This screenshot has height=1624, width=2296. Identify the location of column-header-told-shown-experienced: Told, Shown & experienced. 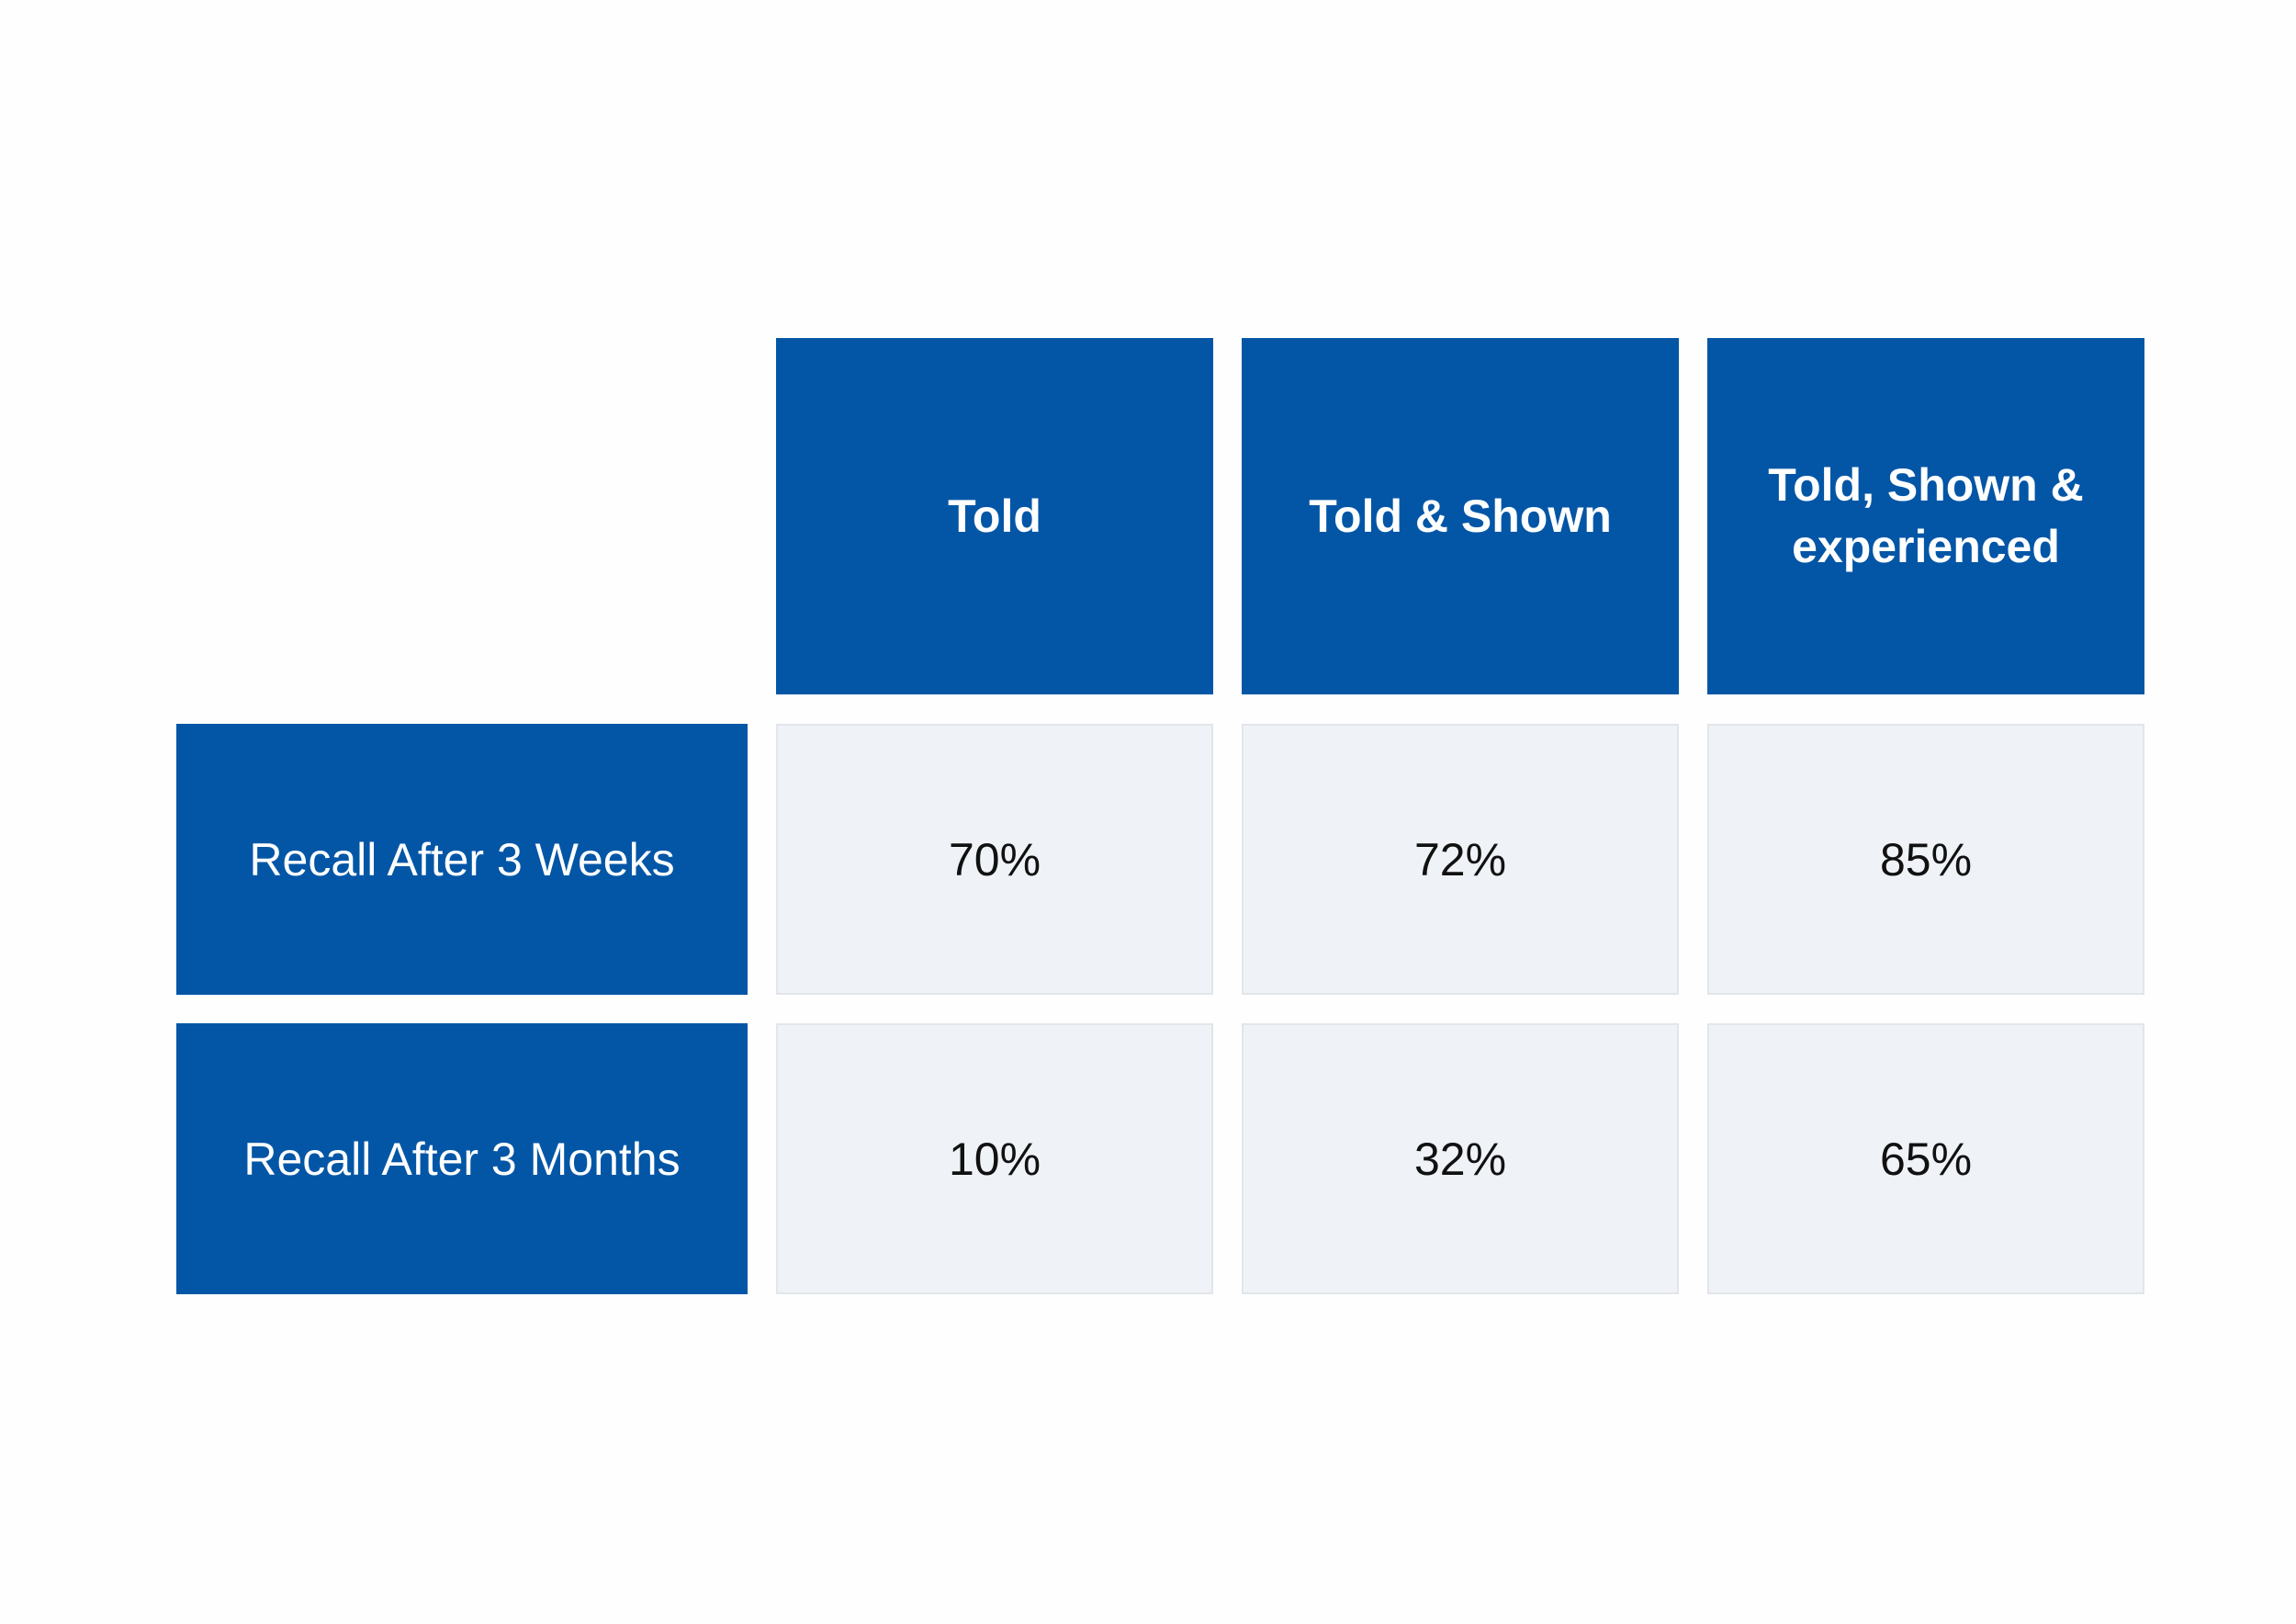
(1926, 516).